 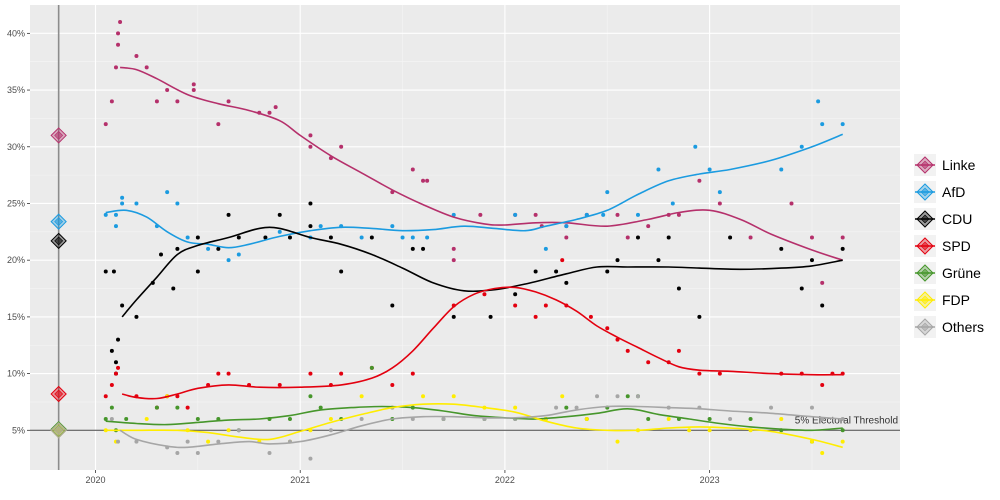 I want to click on y-tick-label: 20%, so click(x=16, y=260).